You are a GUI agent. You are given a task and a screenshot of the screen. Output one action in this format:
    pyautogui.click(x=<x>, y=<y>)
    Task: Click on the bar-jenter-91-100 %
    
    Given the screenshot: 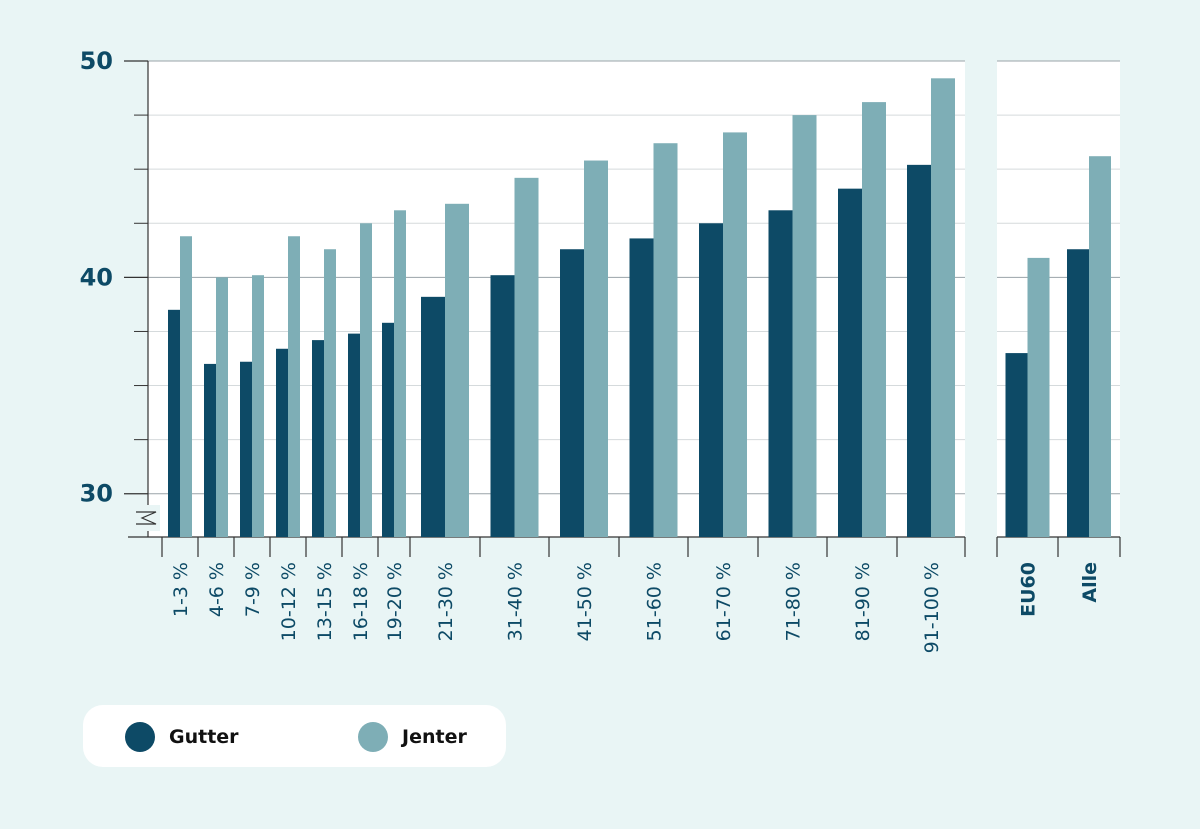 What is the action you would take?
    pyautogui.click(x=943, y=308)
    